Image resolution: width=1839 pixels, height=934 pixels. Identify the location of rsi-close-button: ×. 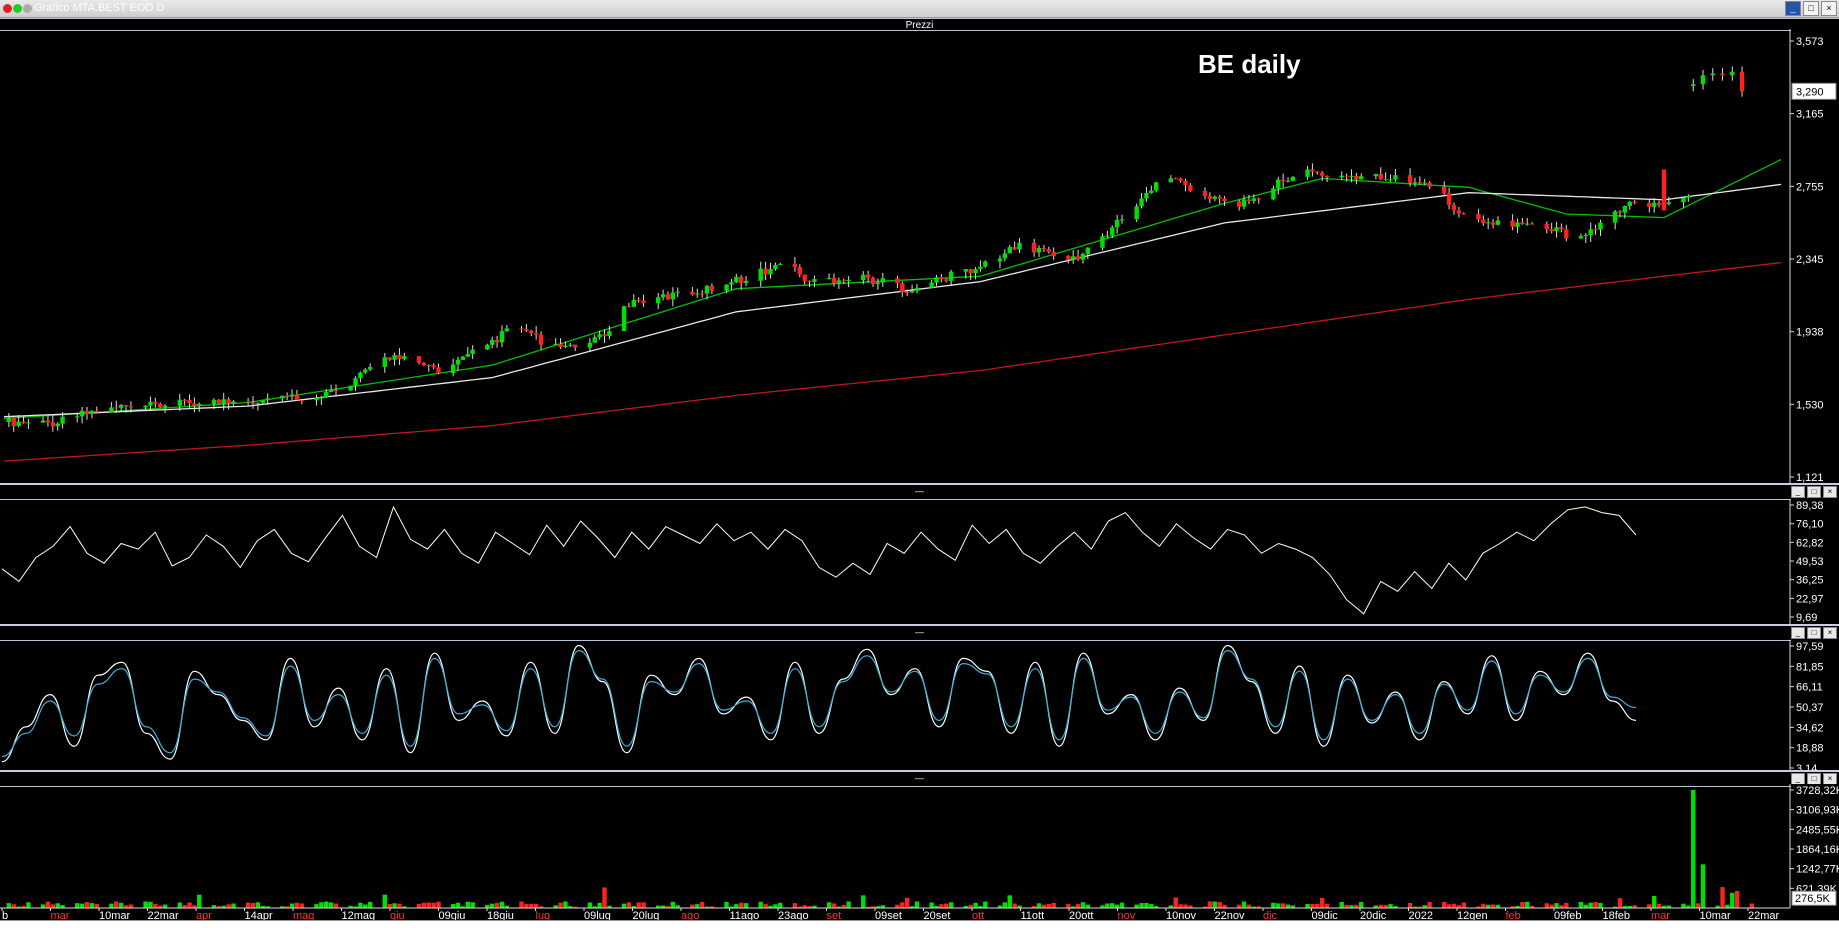
(1830, 492).